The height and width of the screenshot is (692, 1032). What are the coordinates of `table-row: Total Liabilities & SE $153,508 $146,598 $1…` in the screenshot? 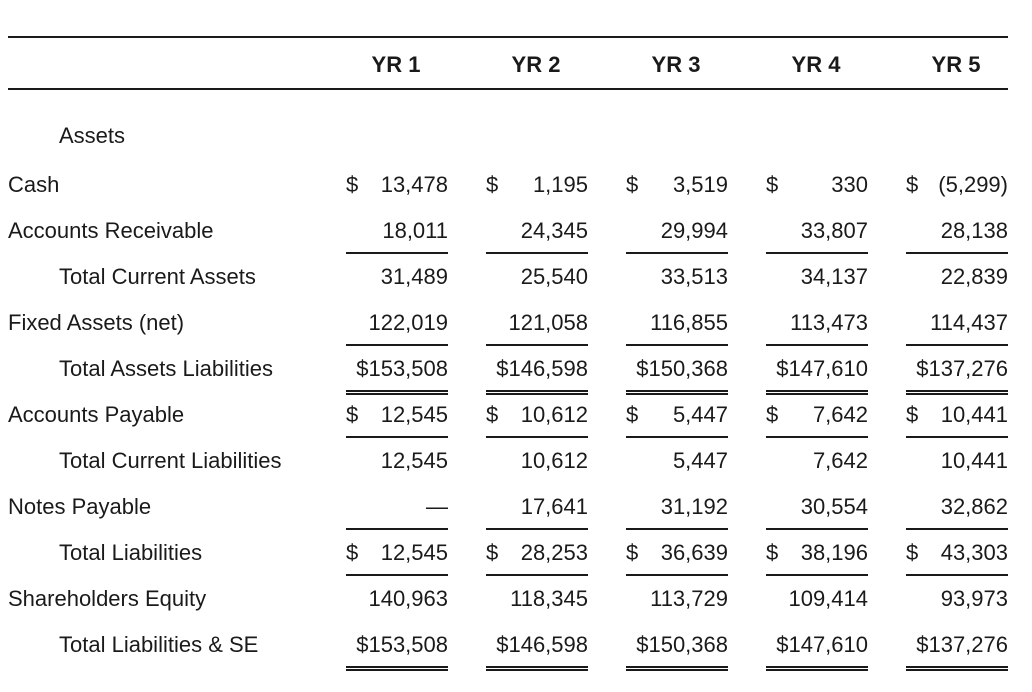 It's located at (516, 649).